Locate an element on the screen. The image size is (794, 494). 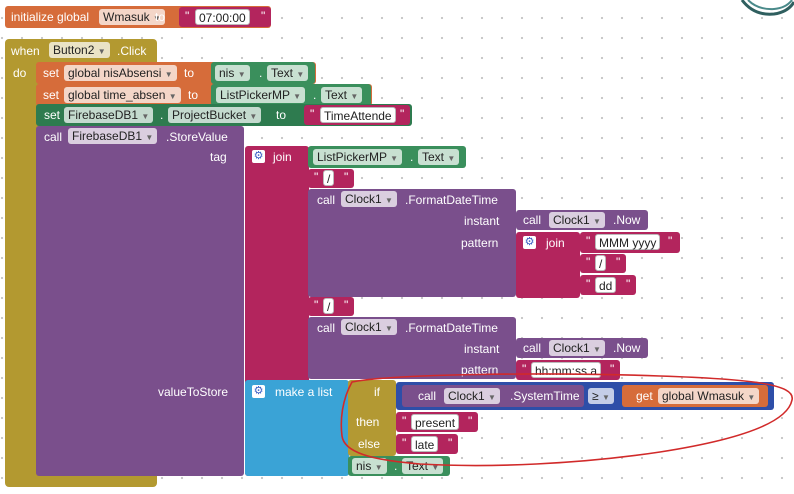
pattern-join-block: ⚙ join is located at coordinates (548, 265).